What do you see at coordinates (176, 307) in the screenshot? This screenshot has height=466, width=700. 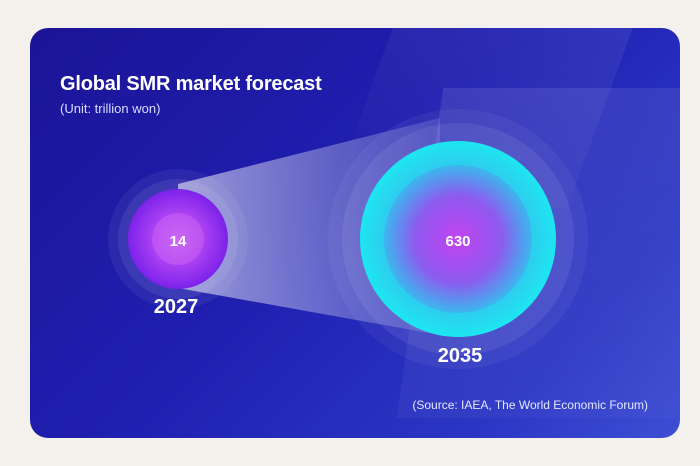 I see `category-label-2027: 2027` at bounding box center [176, 307].